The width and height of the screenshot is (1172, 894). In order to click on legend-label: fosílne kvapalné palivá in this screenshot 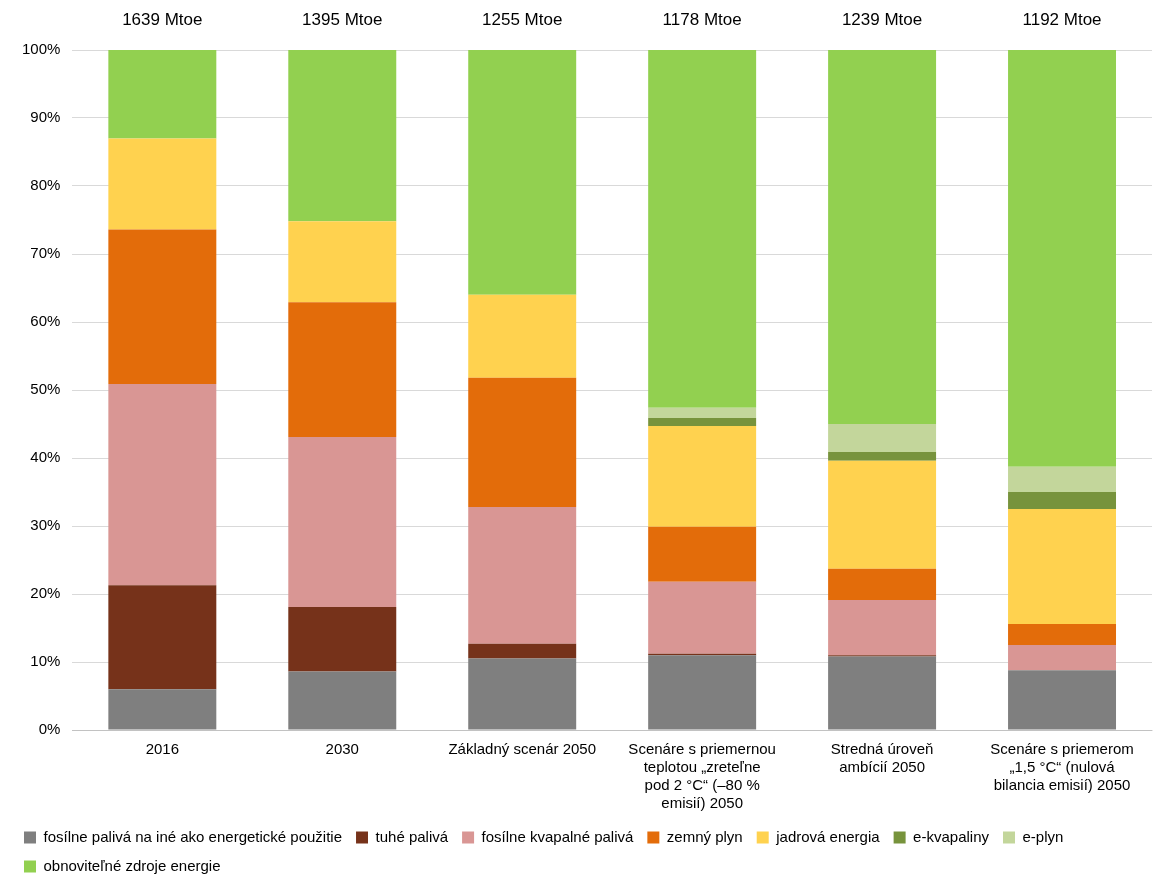, I will do `click(557, 836)`.